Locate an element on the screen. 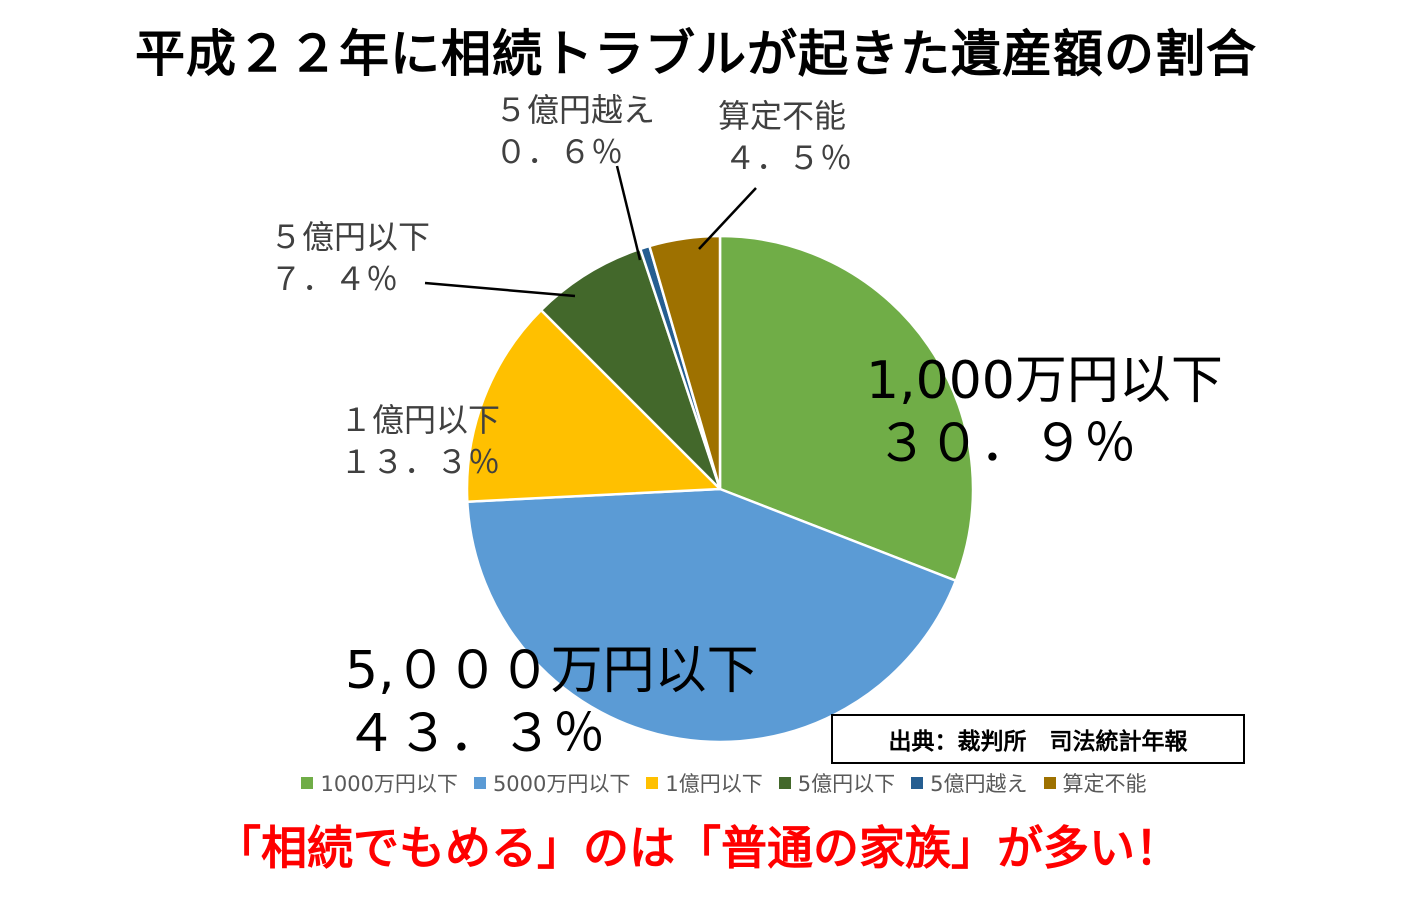  data-label-5000man-value: ４３．３％ is located at coordinates (475, 734).